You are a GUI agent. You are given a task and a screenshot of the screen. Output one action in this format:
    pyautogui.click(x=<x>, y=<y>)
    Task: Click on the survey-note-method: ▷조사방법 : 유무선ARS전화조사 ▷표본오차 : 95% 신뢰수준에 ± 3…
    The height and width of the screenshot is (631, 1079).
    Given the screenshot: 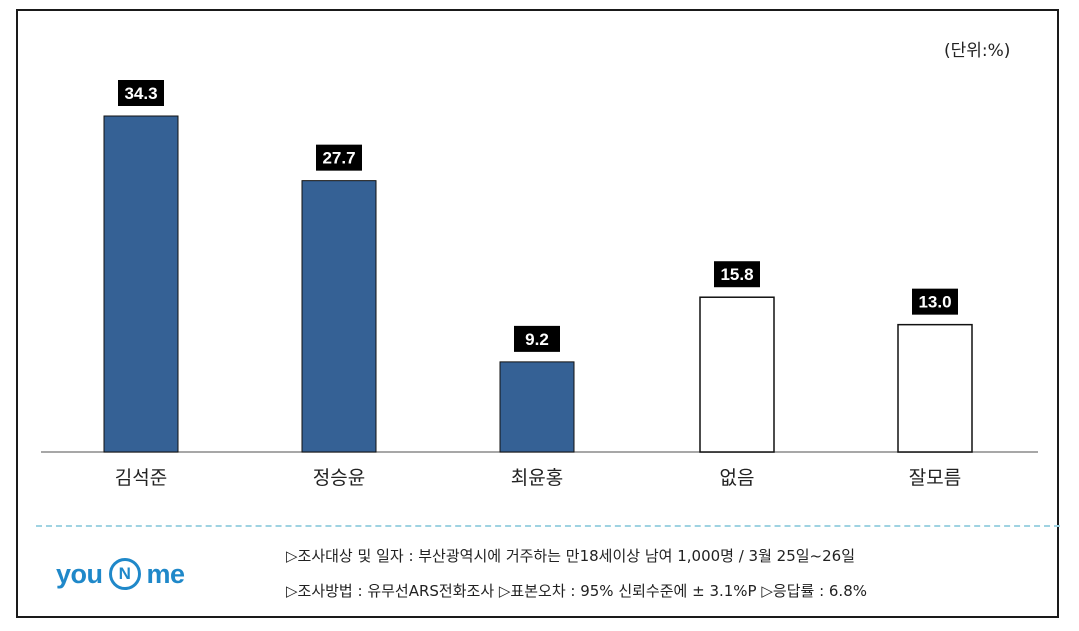 What is the action you would take?
    pyautogui.click(x=576, y=591)
    